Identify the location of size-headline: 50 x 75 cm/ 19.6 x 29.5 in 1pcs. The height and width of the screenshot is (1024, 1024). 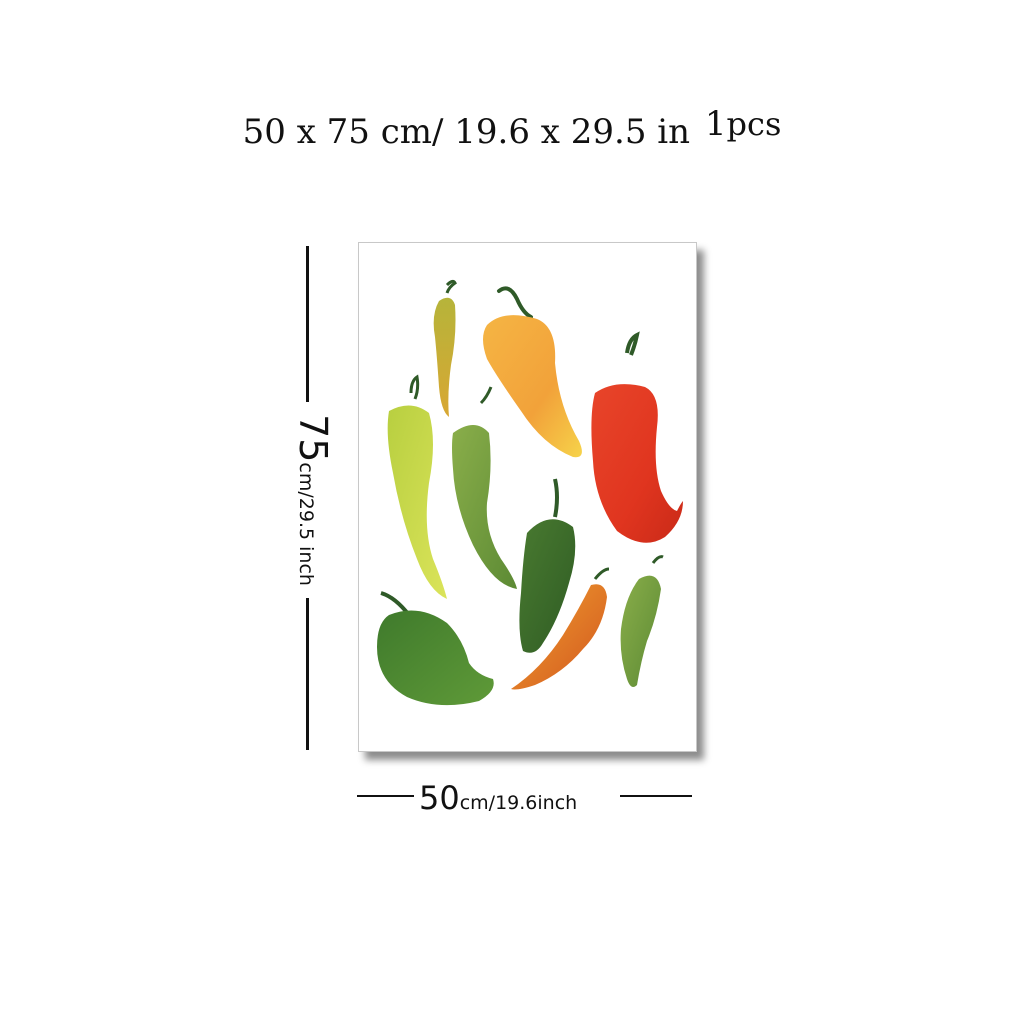
(512, 128).